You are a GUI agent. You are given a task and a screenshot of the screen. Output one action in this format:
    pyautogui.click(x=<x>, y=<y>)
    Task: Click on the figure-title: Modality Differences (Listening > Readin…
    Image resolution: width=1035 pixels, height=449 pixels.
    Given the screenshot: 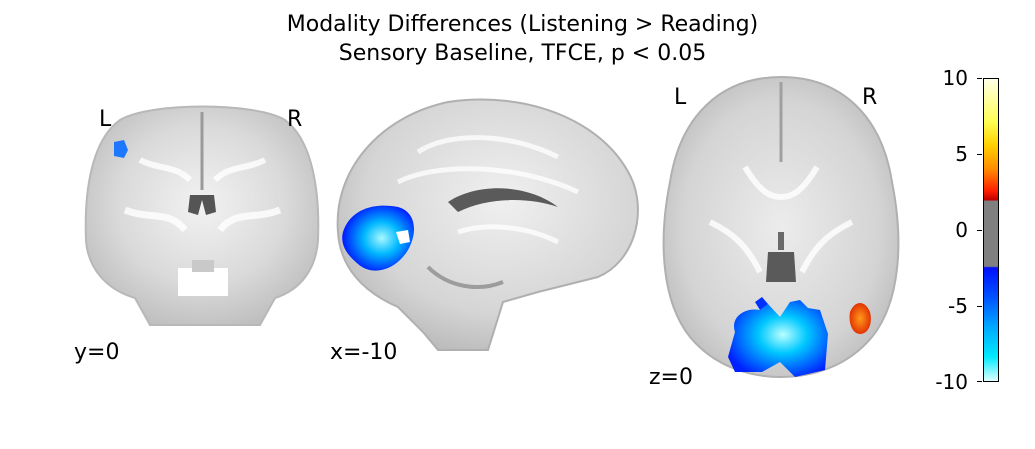 What is the action you would take?
    pyautogui.click(x=522, y=24)
    